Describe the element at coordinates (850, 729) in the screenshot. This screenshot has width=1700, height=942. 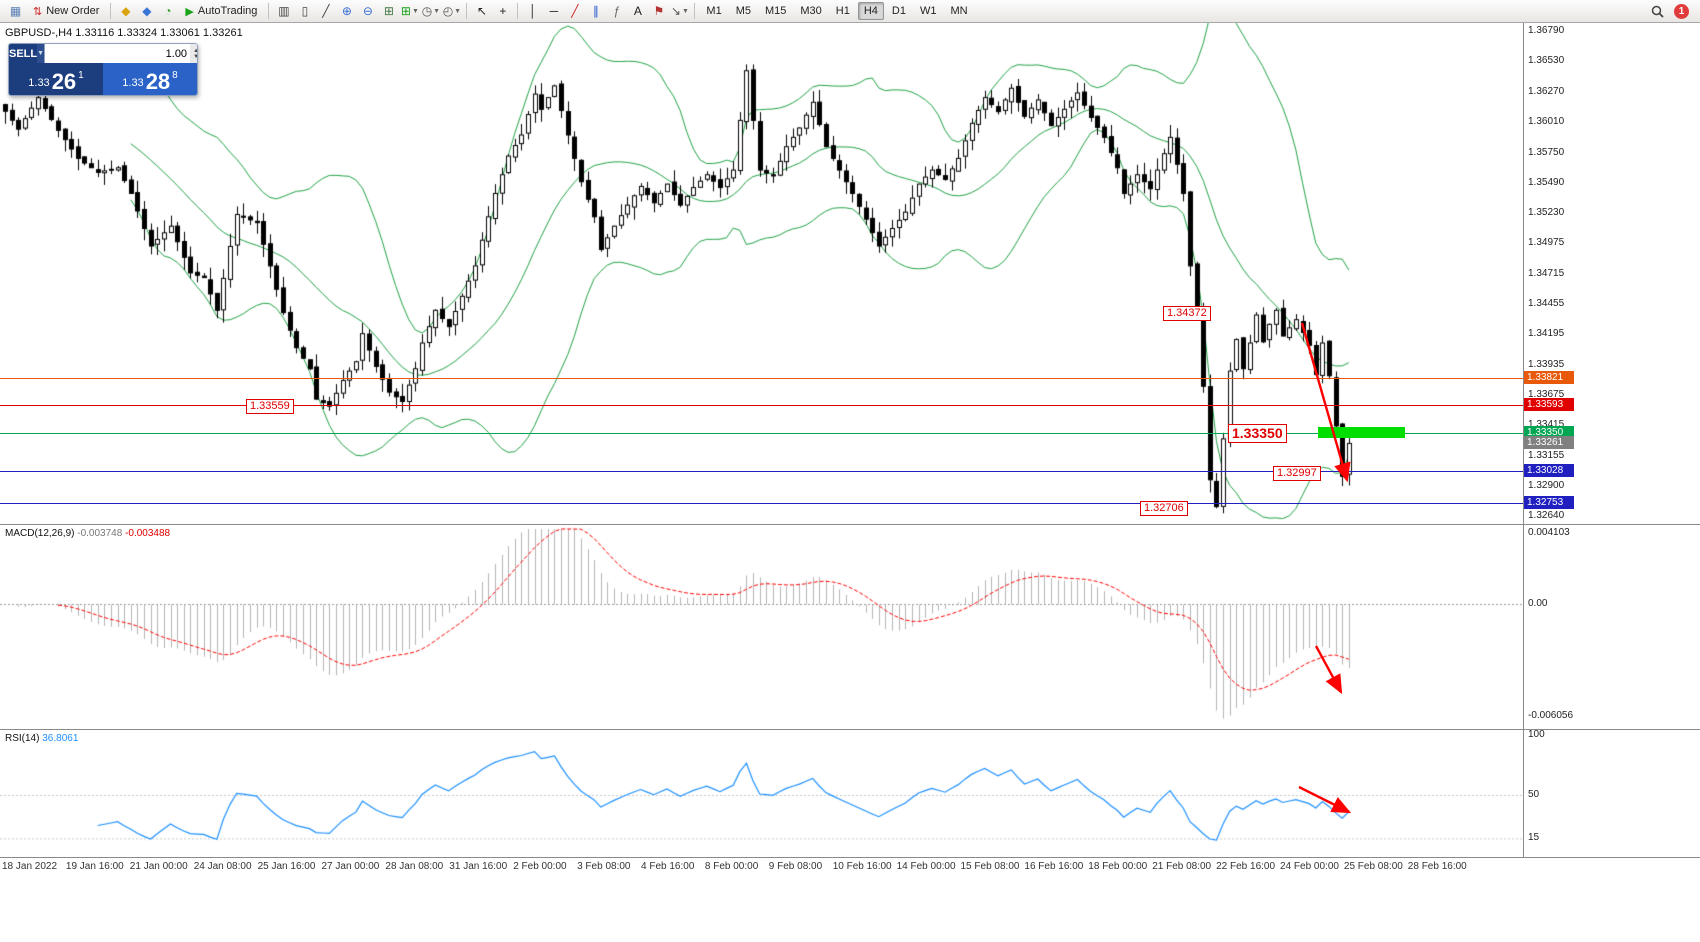
I see `macd-rsi-separator` at that location.